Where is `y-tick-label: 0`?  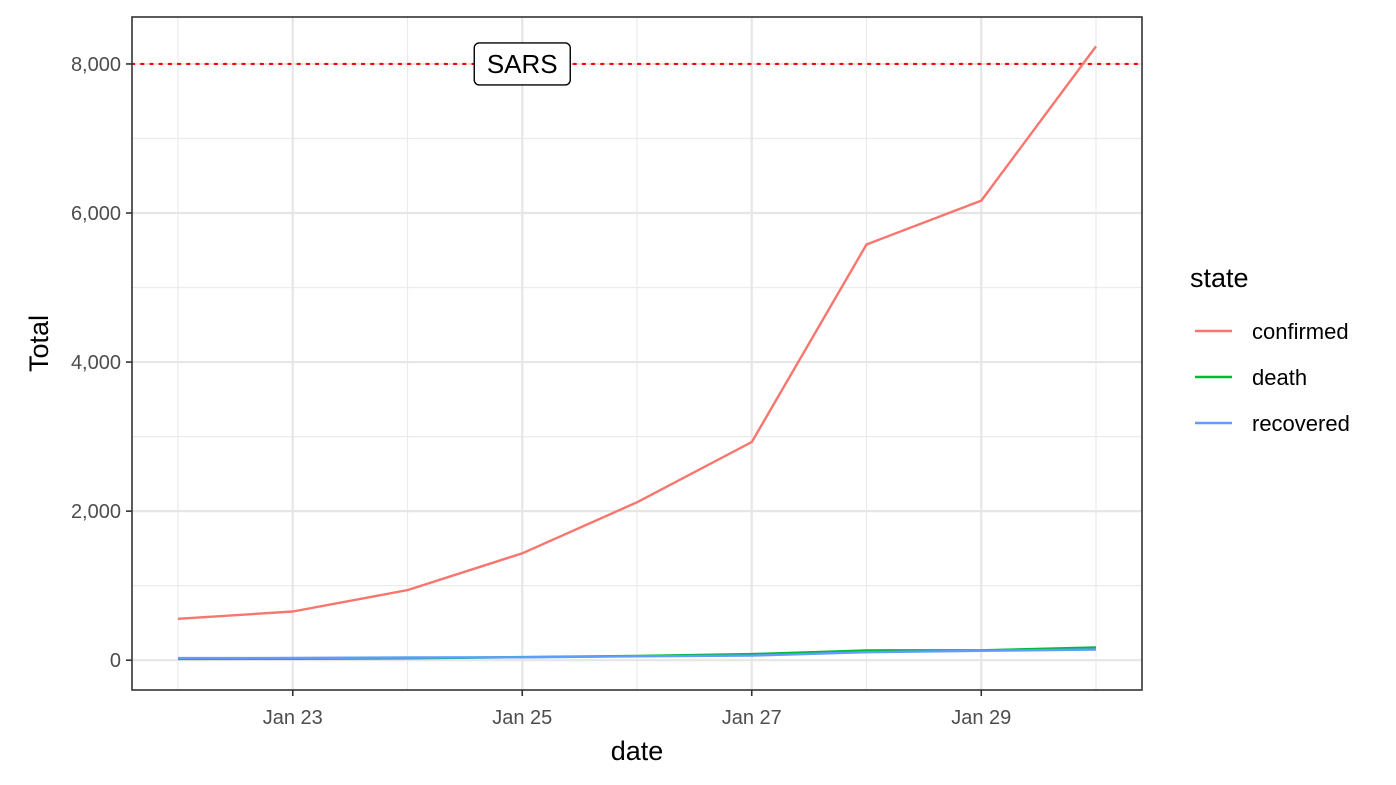
y-tick-label: 0 is located at coordinates (115, 661).